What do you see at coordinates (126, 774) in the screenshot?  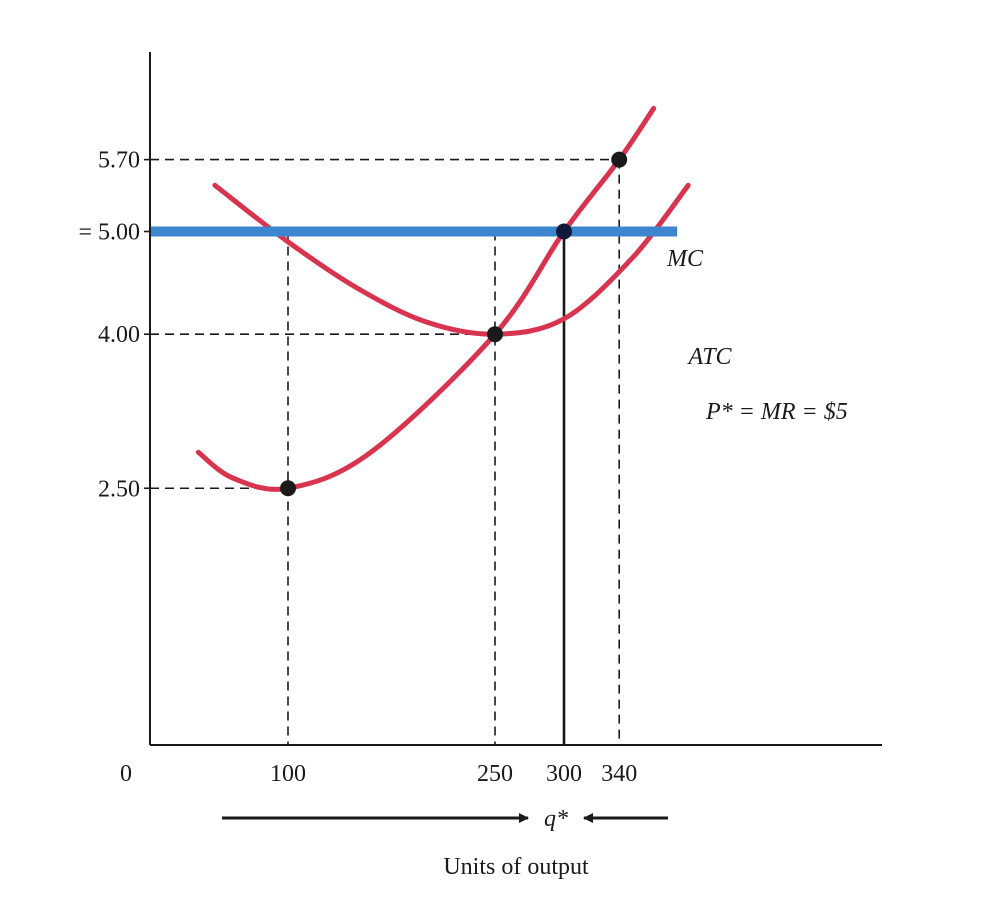 I see `origin-label: 0` at bounding box center [126, 774].